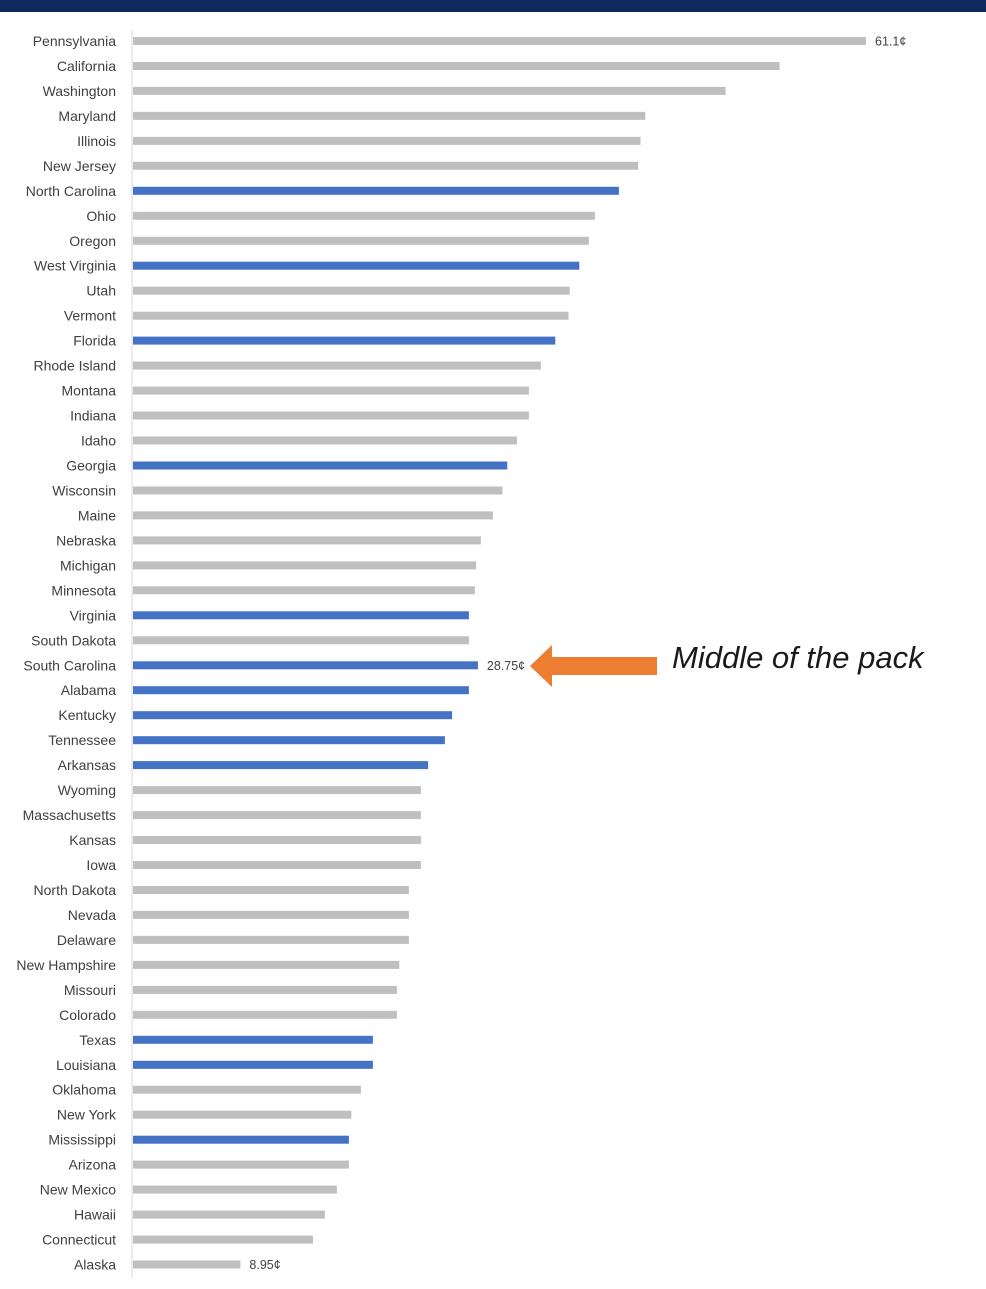 The height and width of the screenshot is (1289, 986). What do you see at coordinates (344, 340) in the screenshot?
I see `bar-florida` at bounding box center [344, 340].